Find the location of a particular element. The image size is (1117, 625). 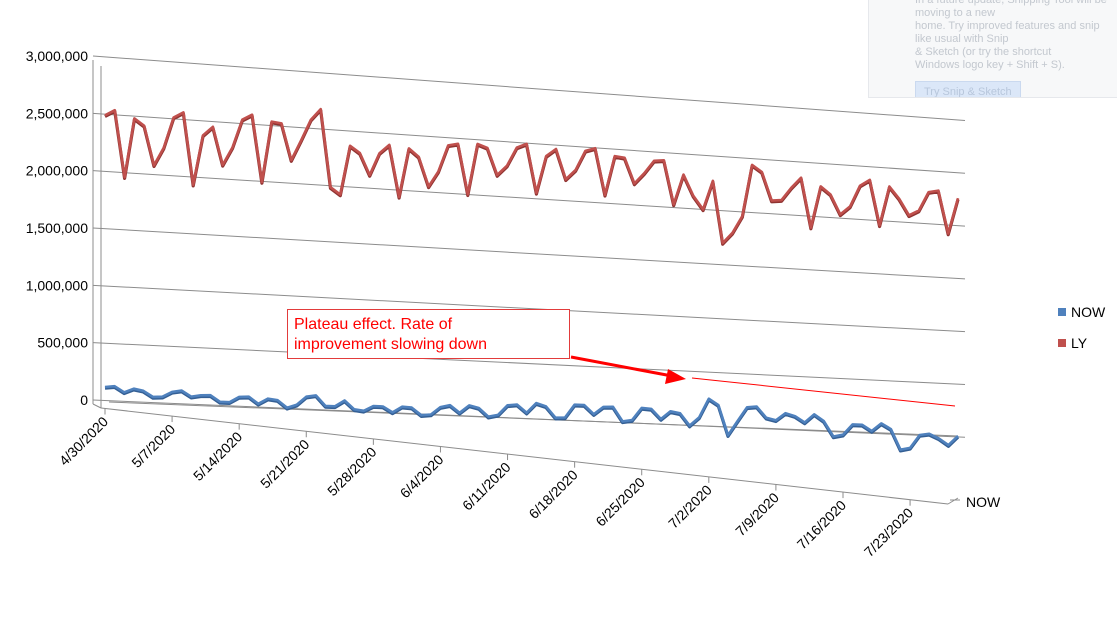

x-tick-label: 6/25/2020 is located at coordinates (620, 502).